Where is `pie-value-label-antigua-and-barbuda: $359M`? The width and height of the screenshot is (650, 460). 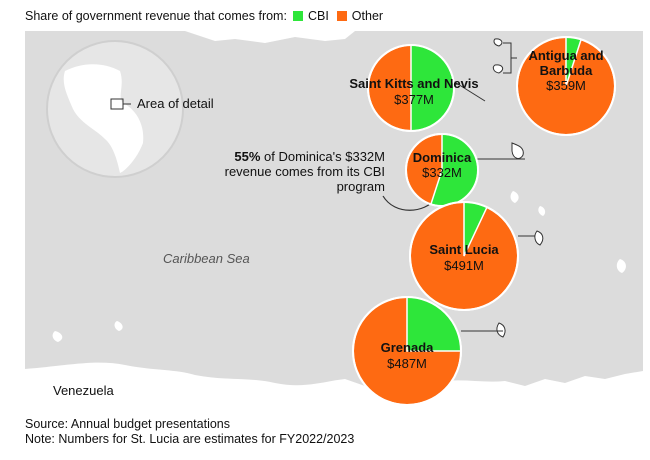
pie-value-label-antigua-and-barbuda: $359M is located at coordinates (566, 85).